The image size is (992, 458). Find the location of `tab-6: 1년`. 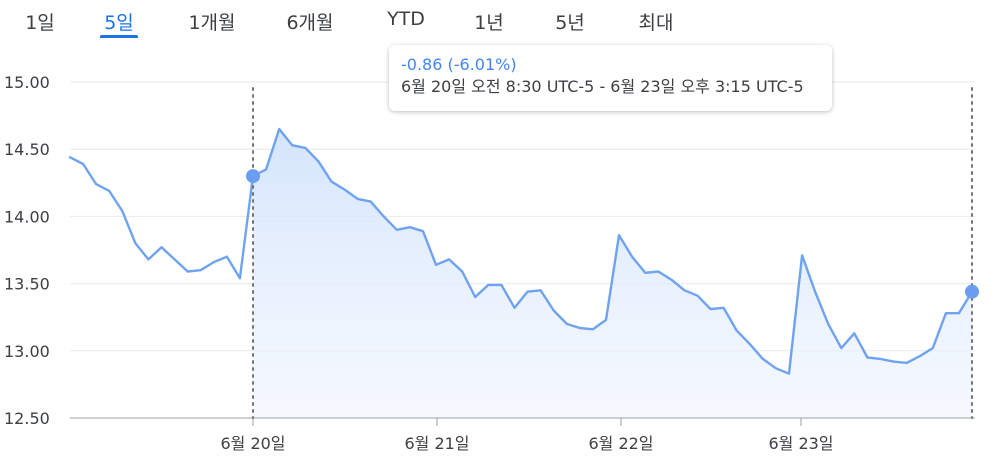

tab-6: 1년 is located at coordinates (489, 23).